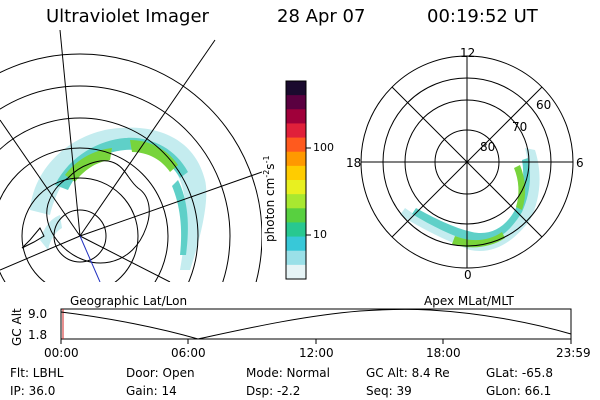  I want to click on time-tick-1800: 18:00, so click(443, 353).